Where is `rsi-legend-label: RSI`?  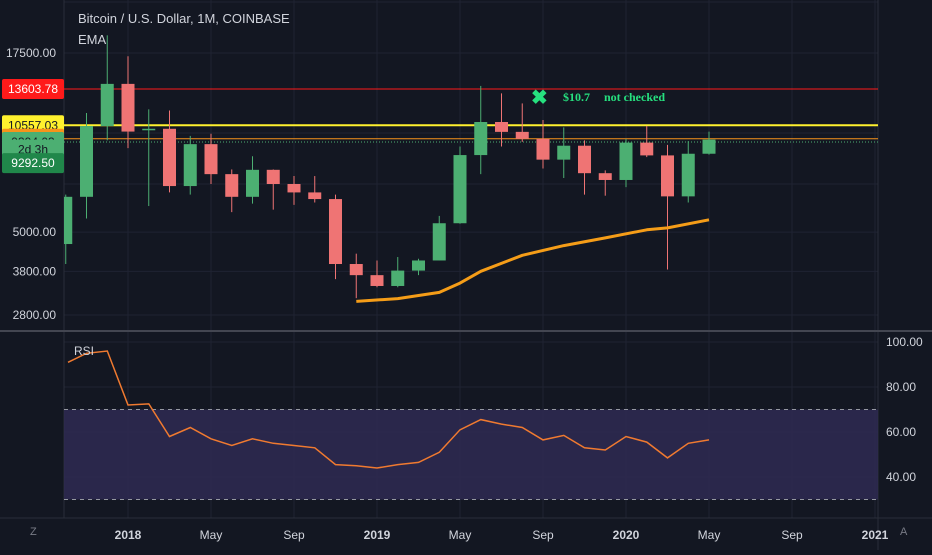
rsi-legend-label: RSI is located at coordinates (84, 351).